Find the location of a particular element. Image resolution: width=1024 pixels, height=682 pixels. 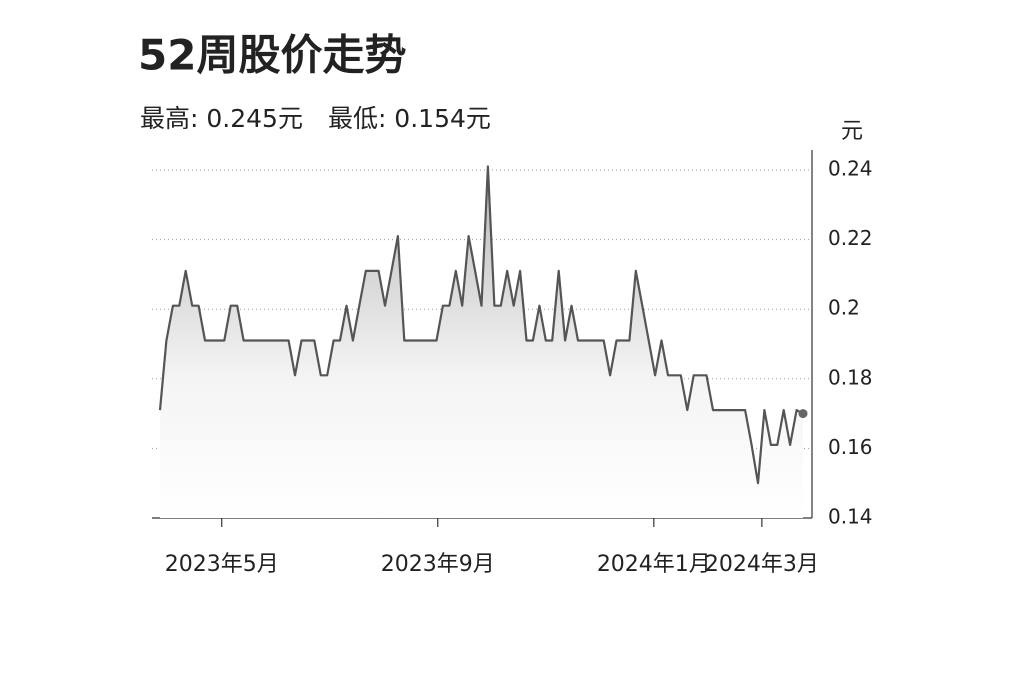

y-tick-label: 0.24 is located at coordinates (850, 169).